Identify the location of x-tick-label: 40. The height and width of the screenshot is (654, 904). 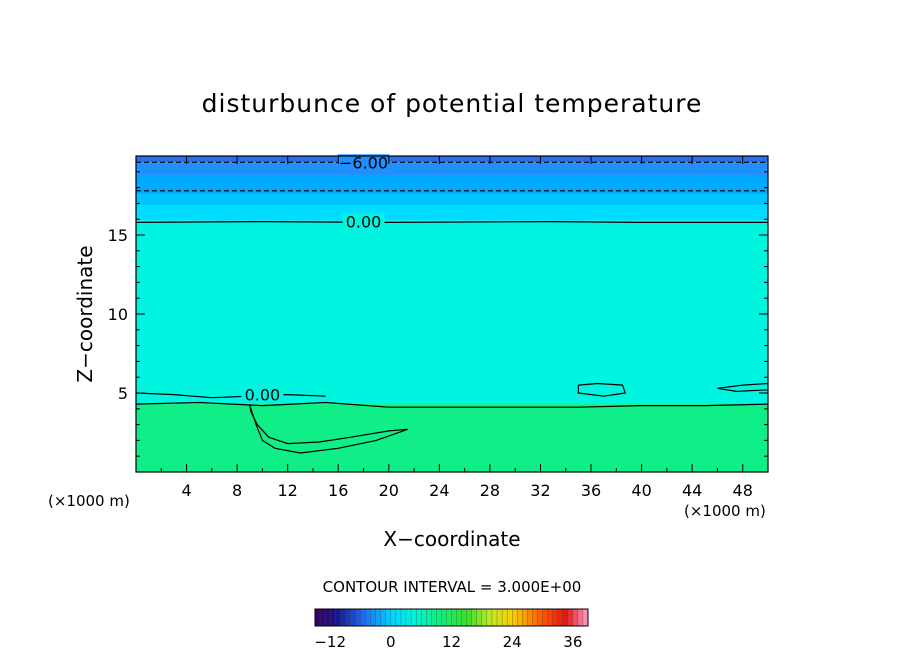
(641, 490).